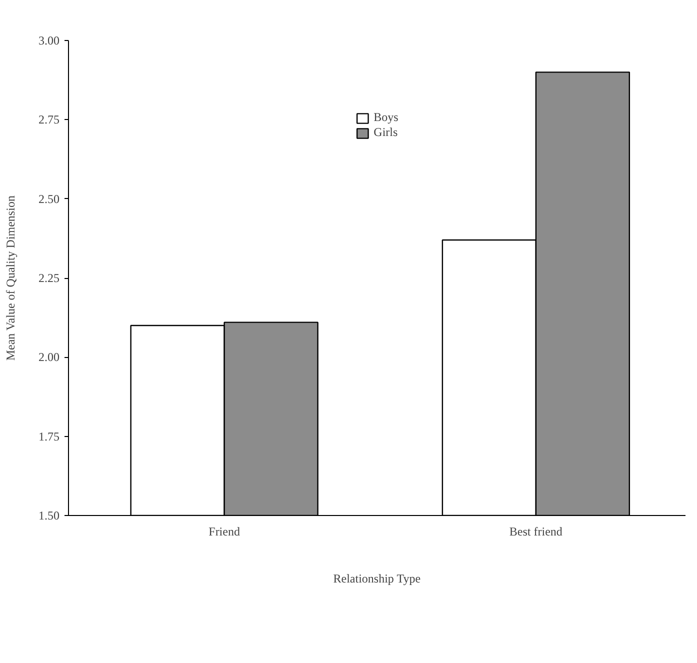  I want to click on legend-label: Girls, so click(386, 132).